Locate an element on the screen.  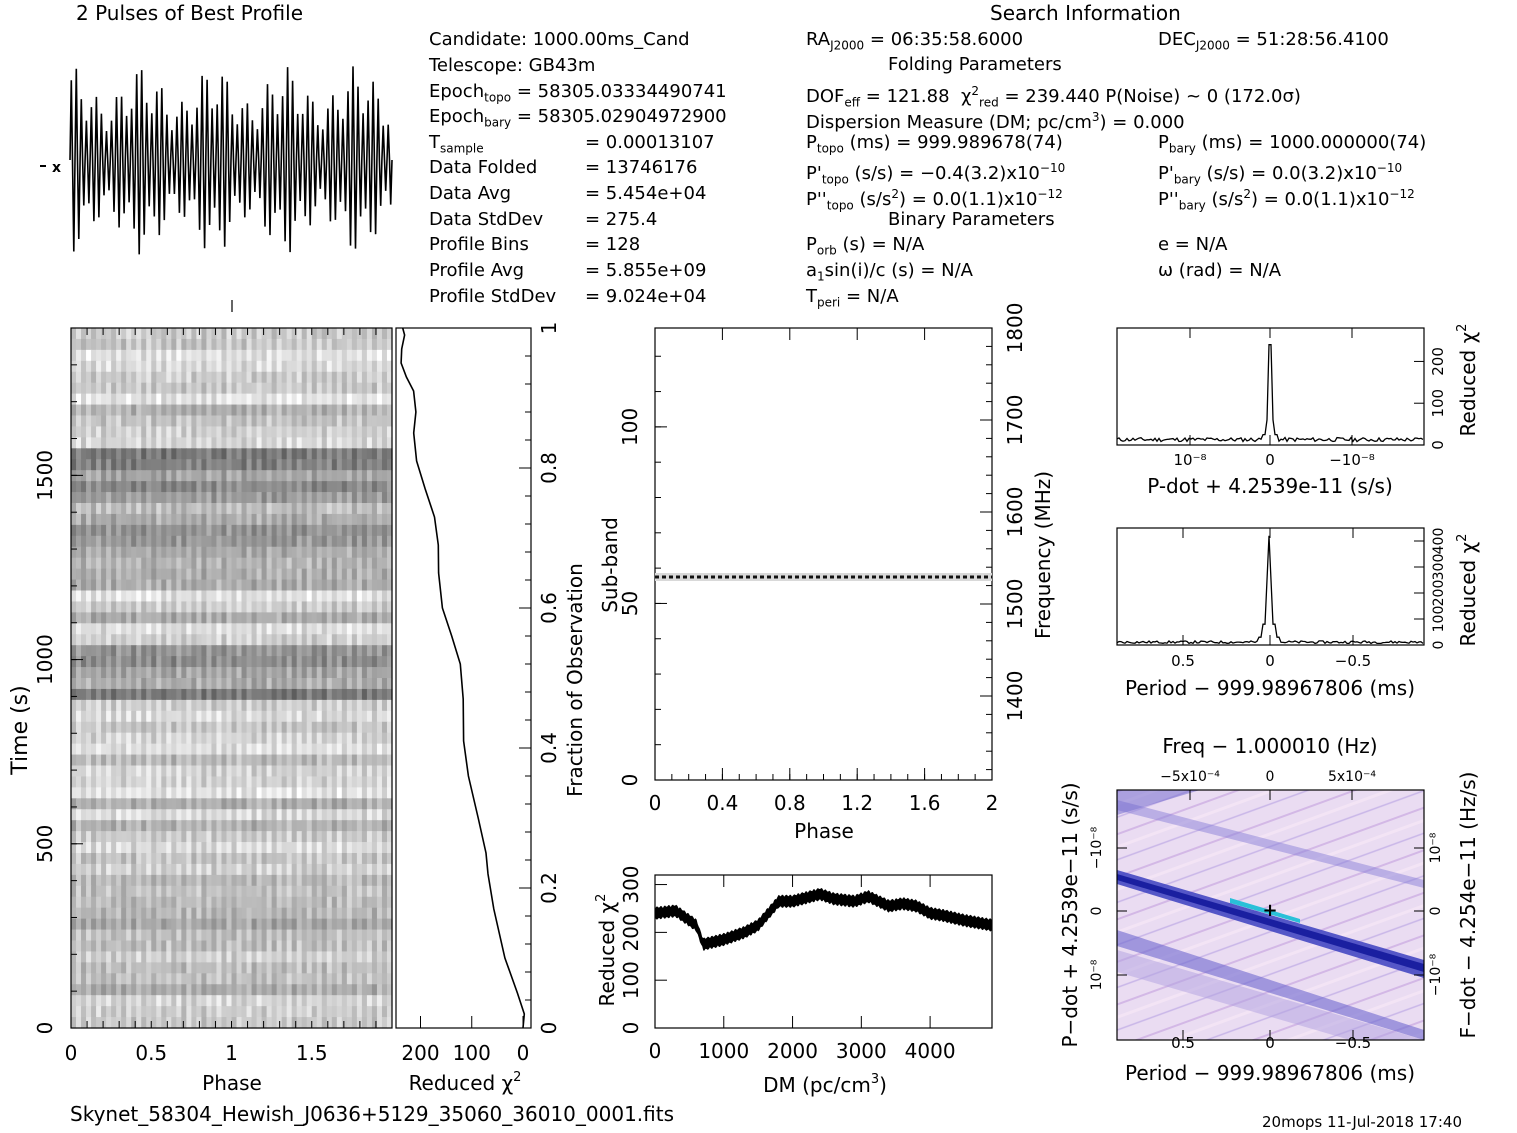
dm-xlabel: DM (pc/cm3) is located at coordinates (825, 1084).